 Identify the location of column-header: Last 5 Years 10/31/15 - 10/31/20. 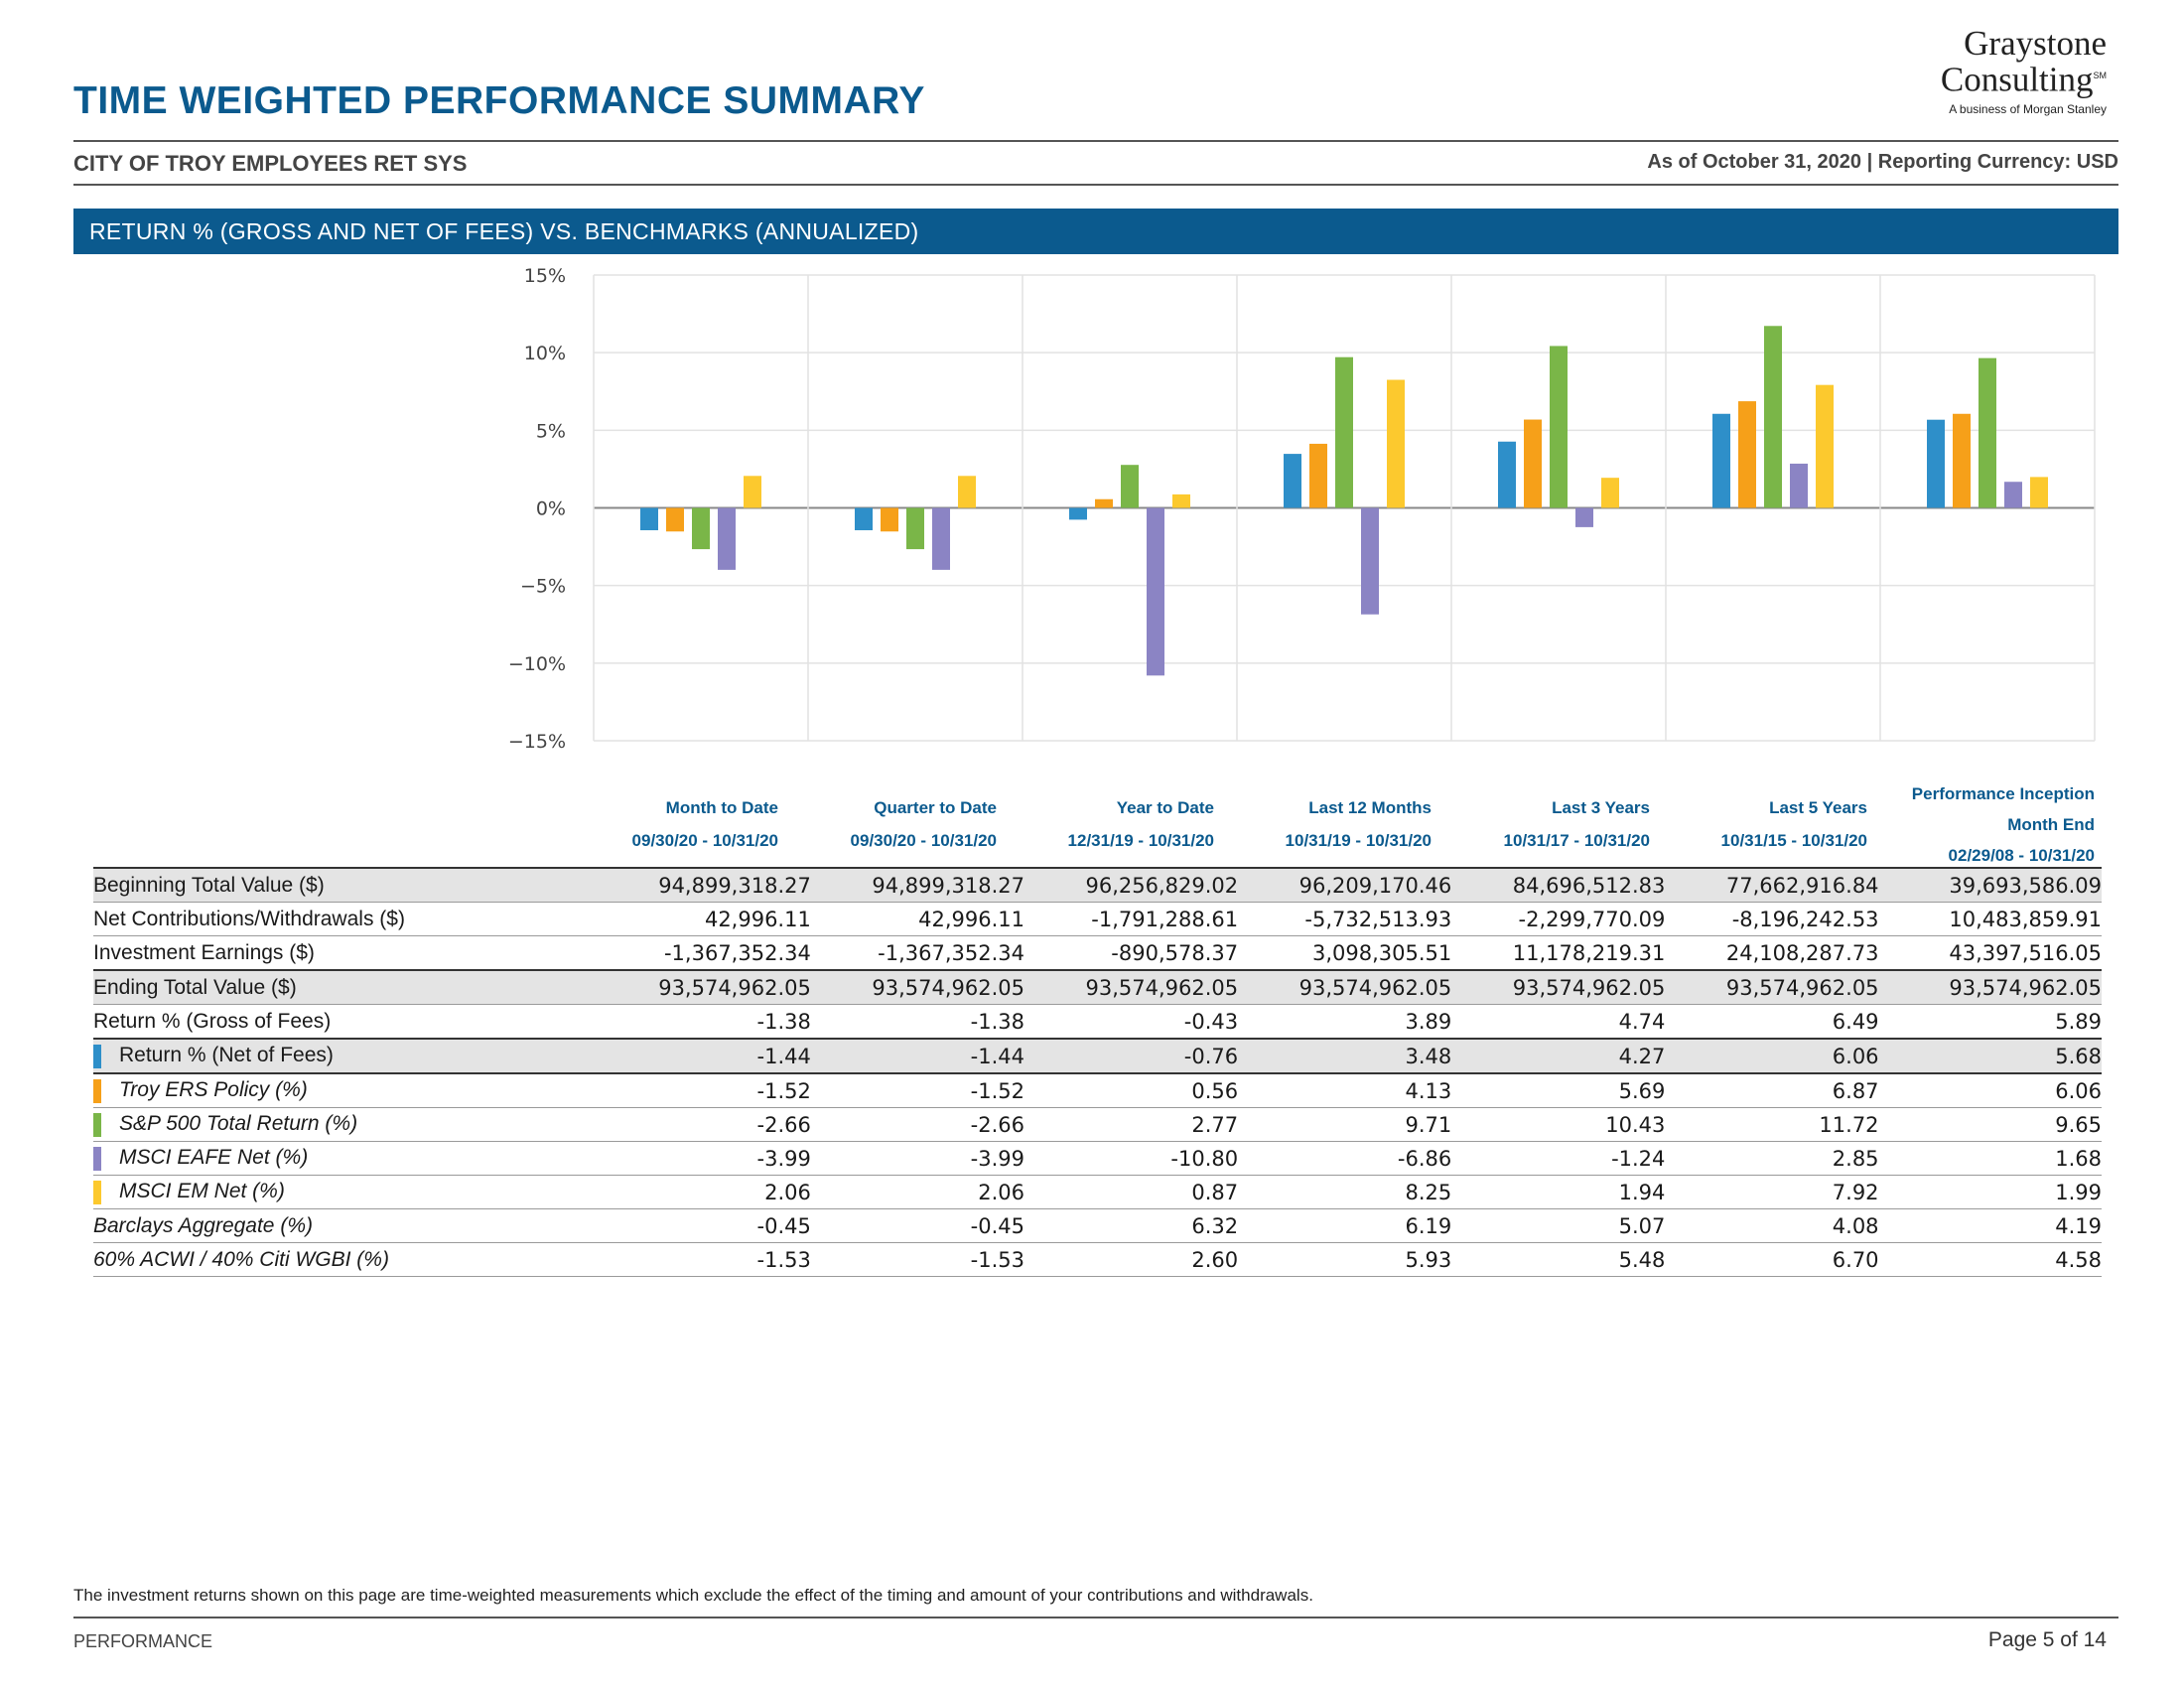
(1748, 824).